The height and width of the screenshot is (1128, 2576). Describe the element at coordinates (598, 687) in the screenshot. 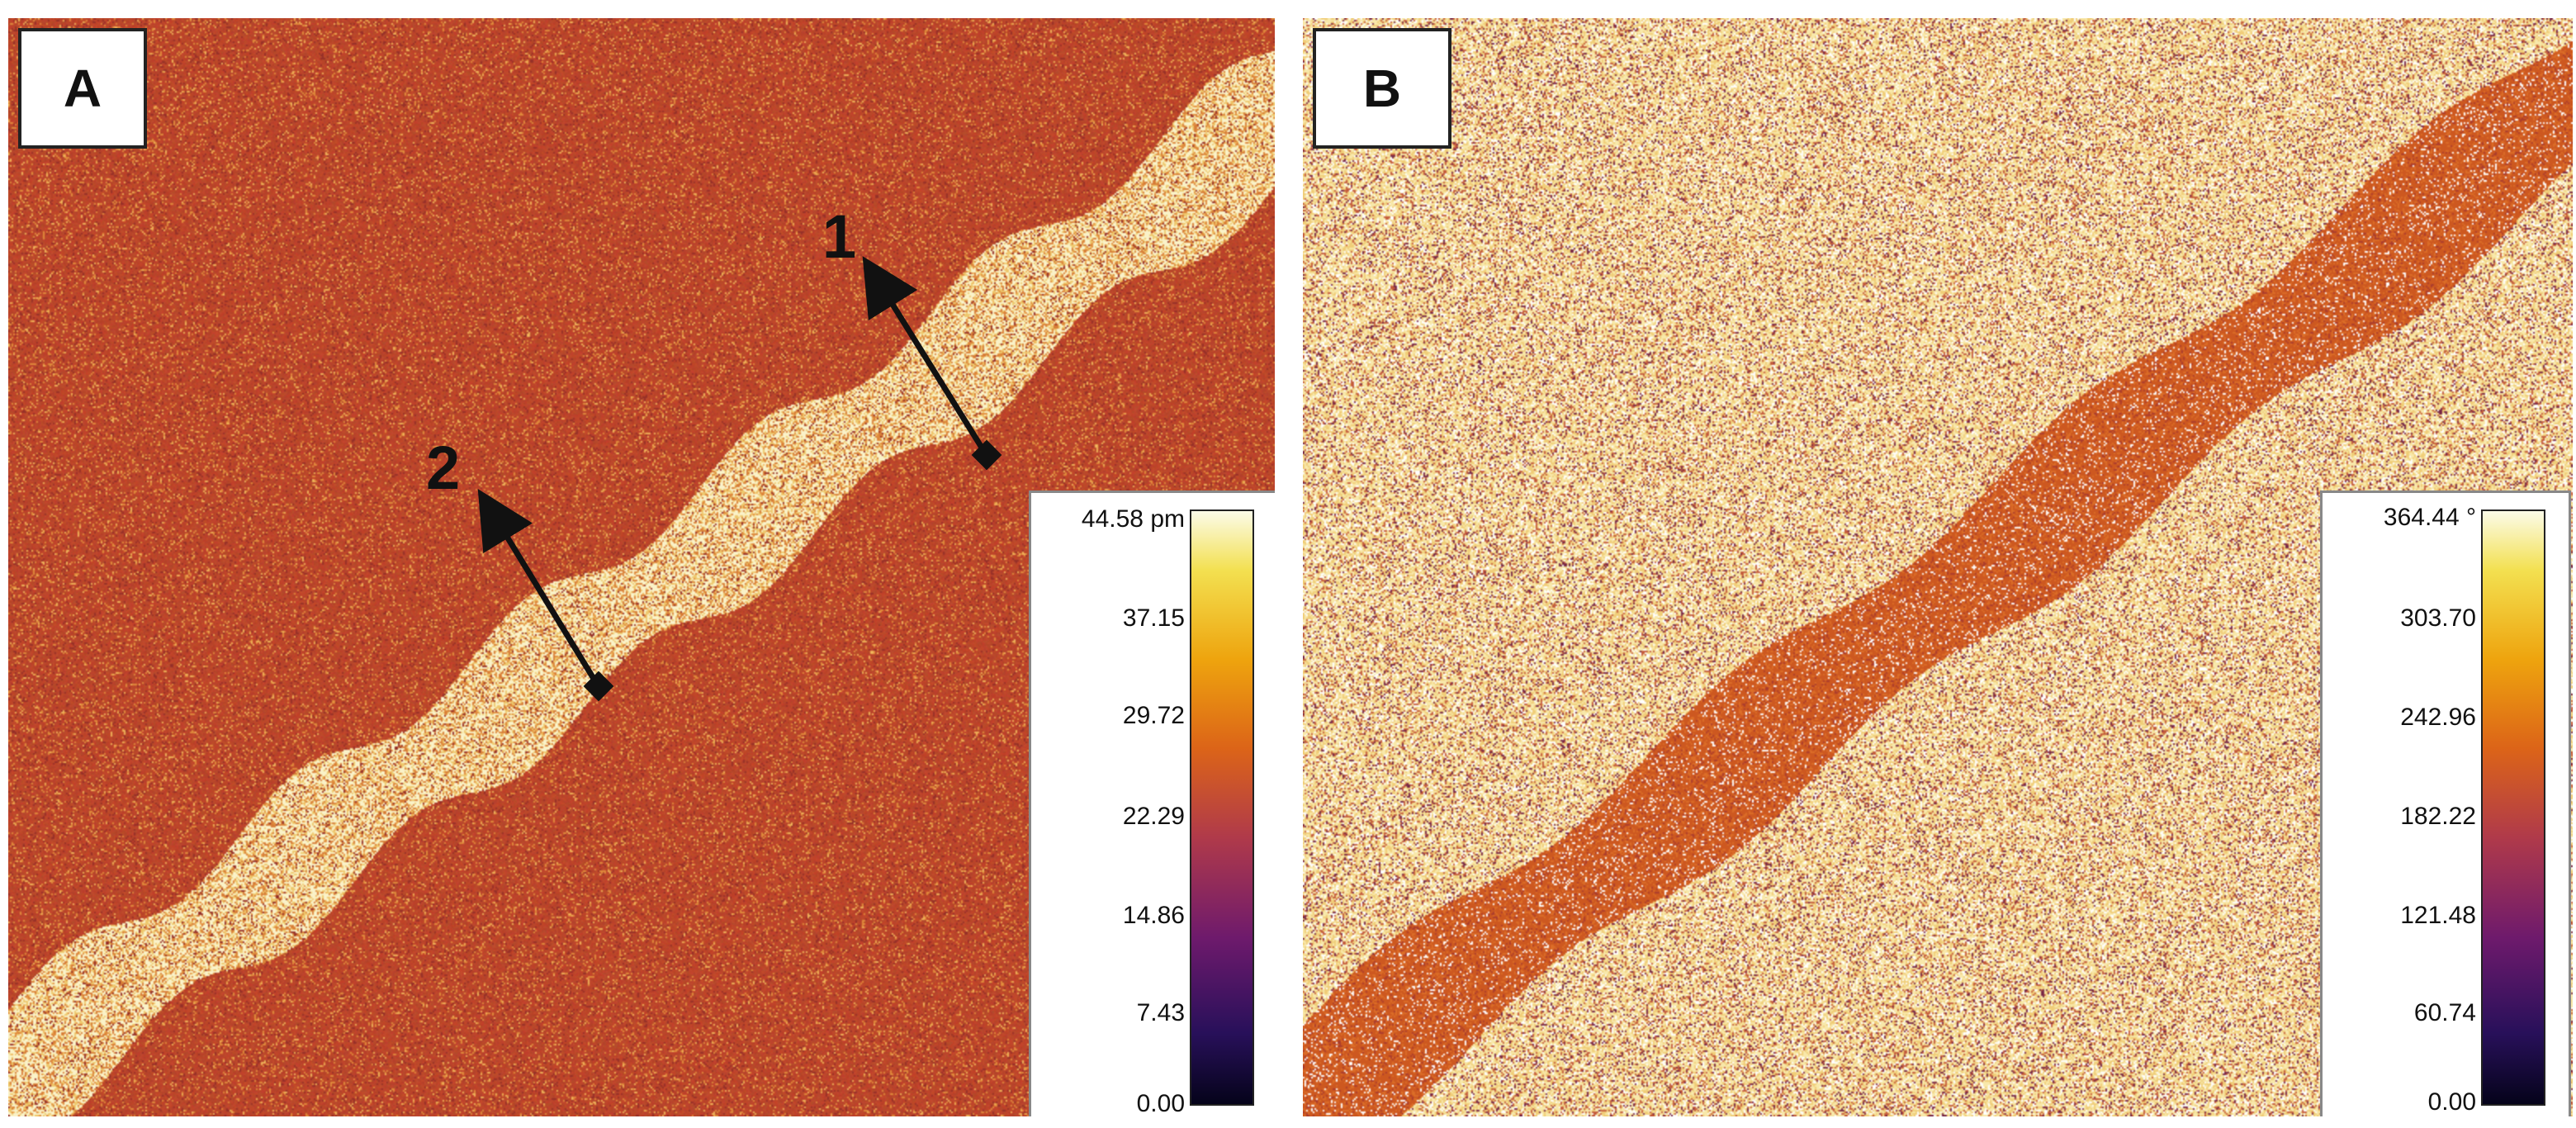

I see `marker-2-point` at that location.